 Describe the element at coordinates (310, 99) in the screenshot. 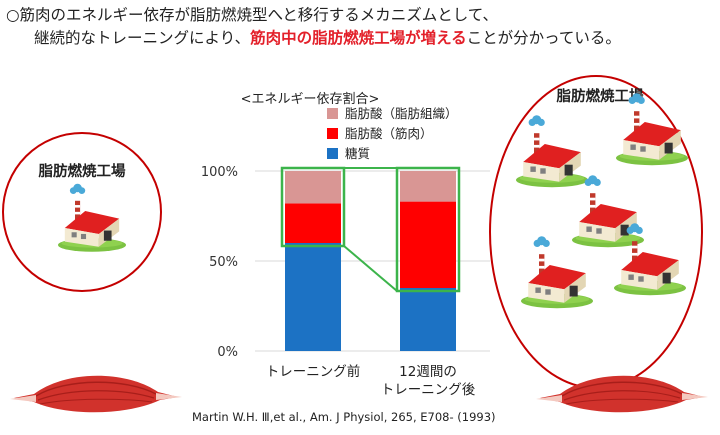

I see `chart-title: <エネルギー依存割合>` at that location.